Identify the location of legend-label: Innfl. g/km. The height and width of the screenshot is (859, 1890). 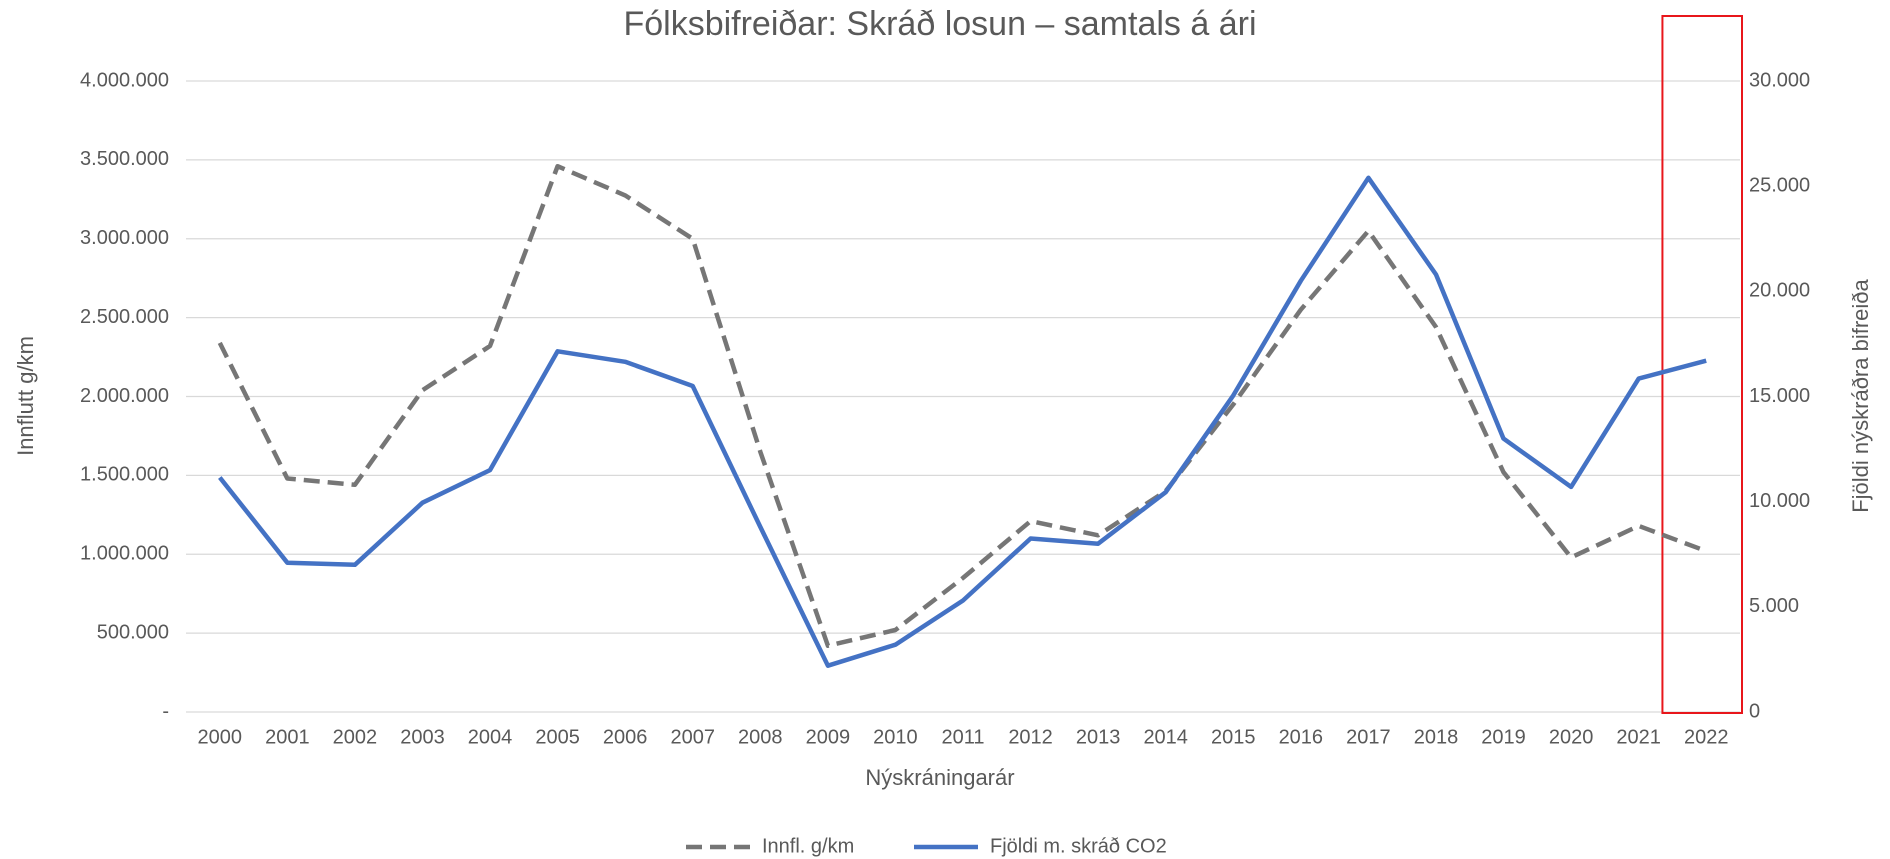
(808, 846).